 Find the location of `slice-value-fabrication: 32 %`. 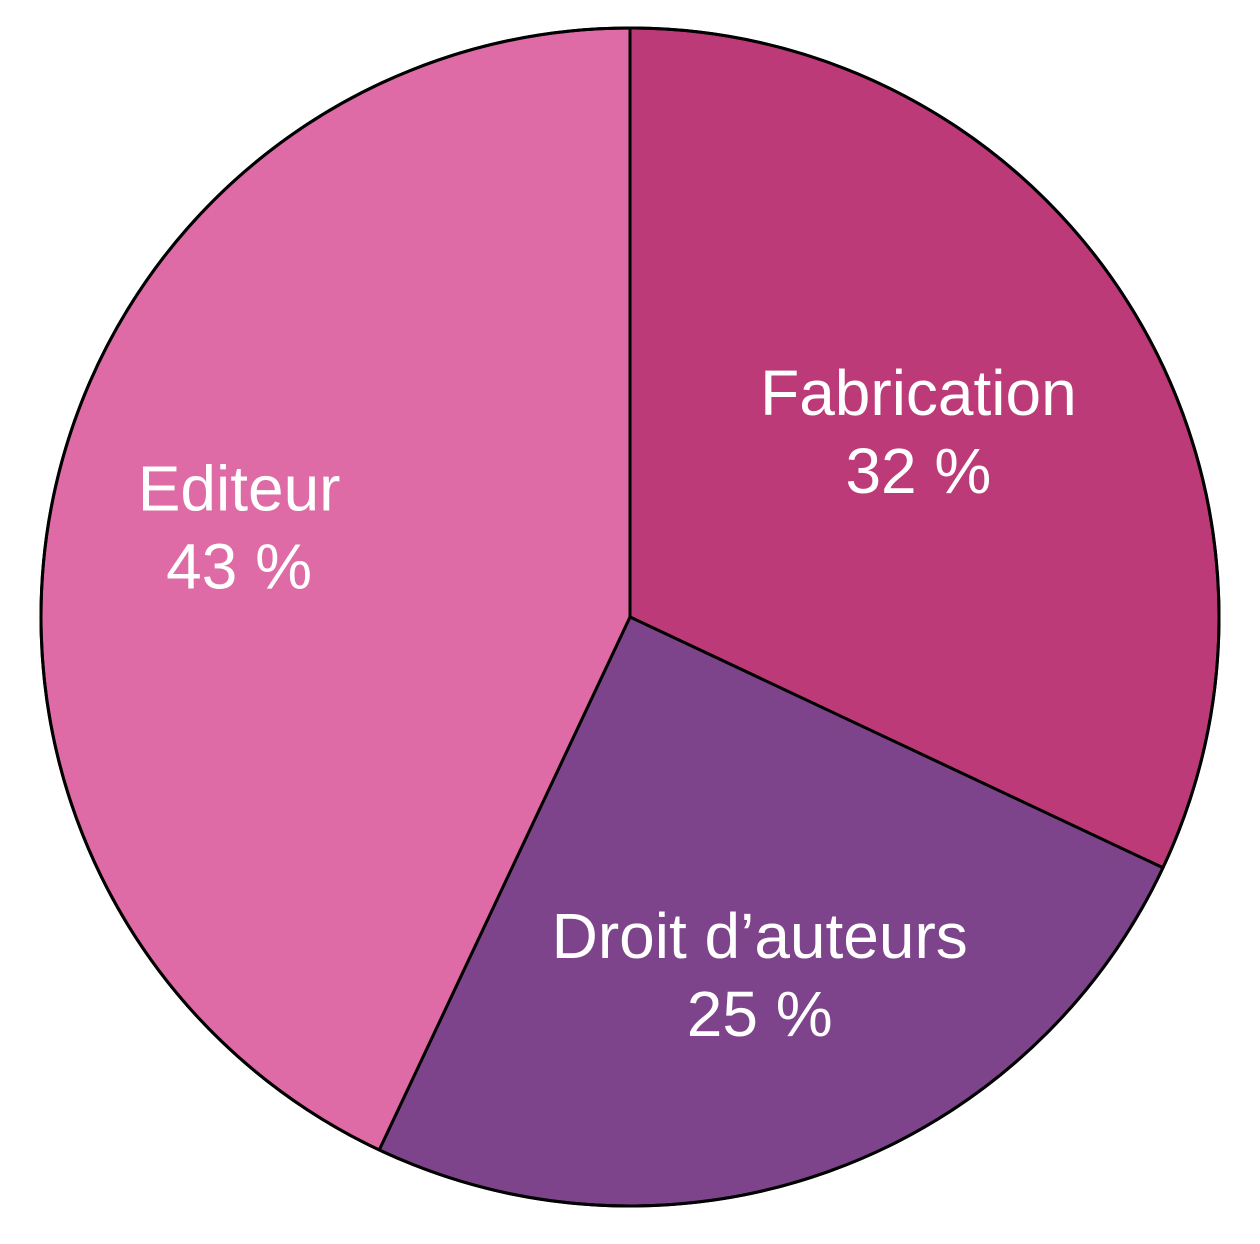

slice-value-fabrication: 32 % is located at coordinates (918, 471).